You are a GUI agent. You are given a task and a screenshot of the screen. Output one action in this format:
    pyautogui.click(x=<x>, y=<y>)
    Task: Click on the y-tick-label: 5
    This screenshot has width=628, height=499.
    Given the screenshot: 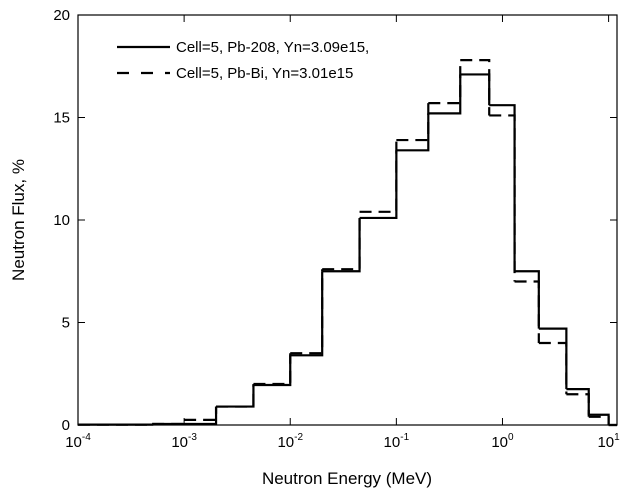 What is the action you would take?
    pyautogui.click(x=66, y=323)
    